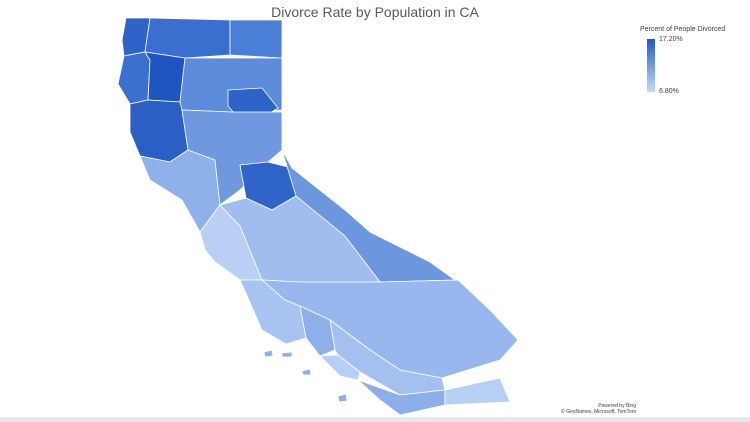 Image resolution: width=750 pixels, height=422 pixels. What do you see at coordinates (695, 60) in the screenshot?
I see `map-legend: Percent of People Divorced 17.20% 6.80%` at bounding box center [695, 60].